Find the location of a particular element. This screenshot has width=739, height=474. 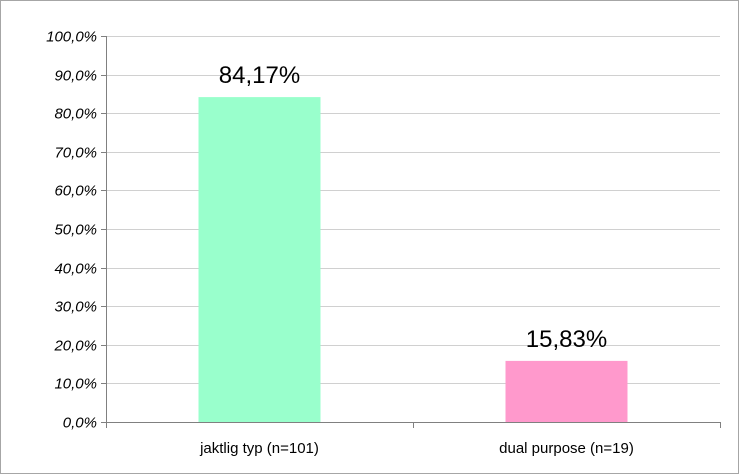

x-category-label: dual purpose (n=19) is located at coordinates (566, 448).